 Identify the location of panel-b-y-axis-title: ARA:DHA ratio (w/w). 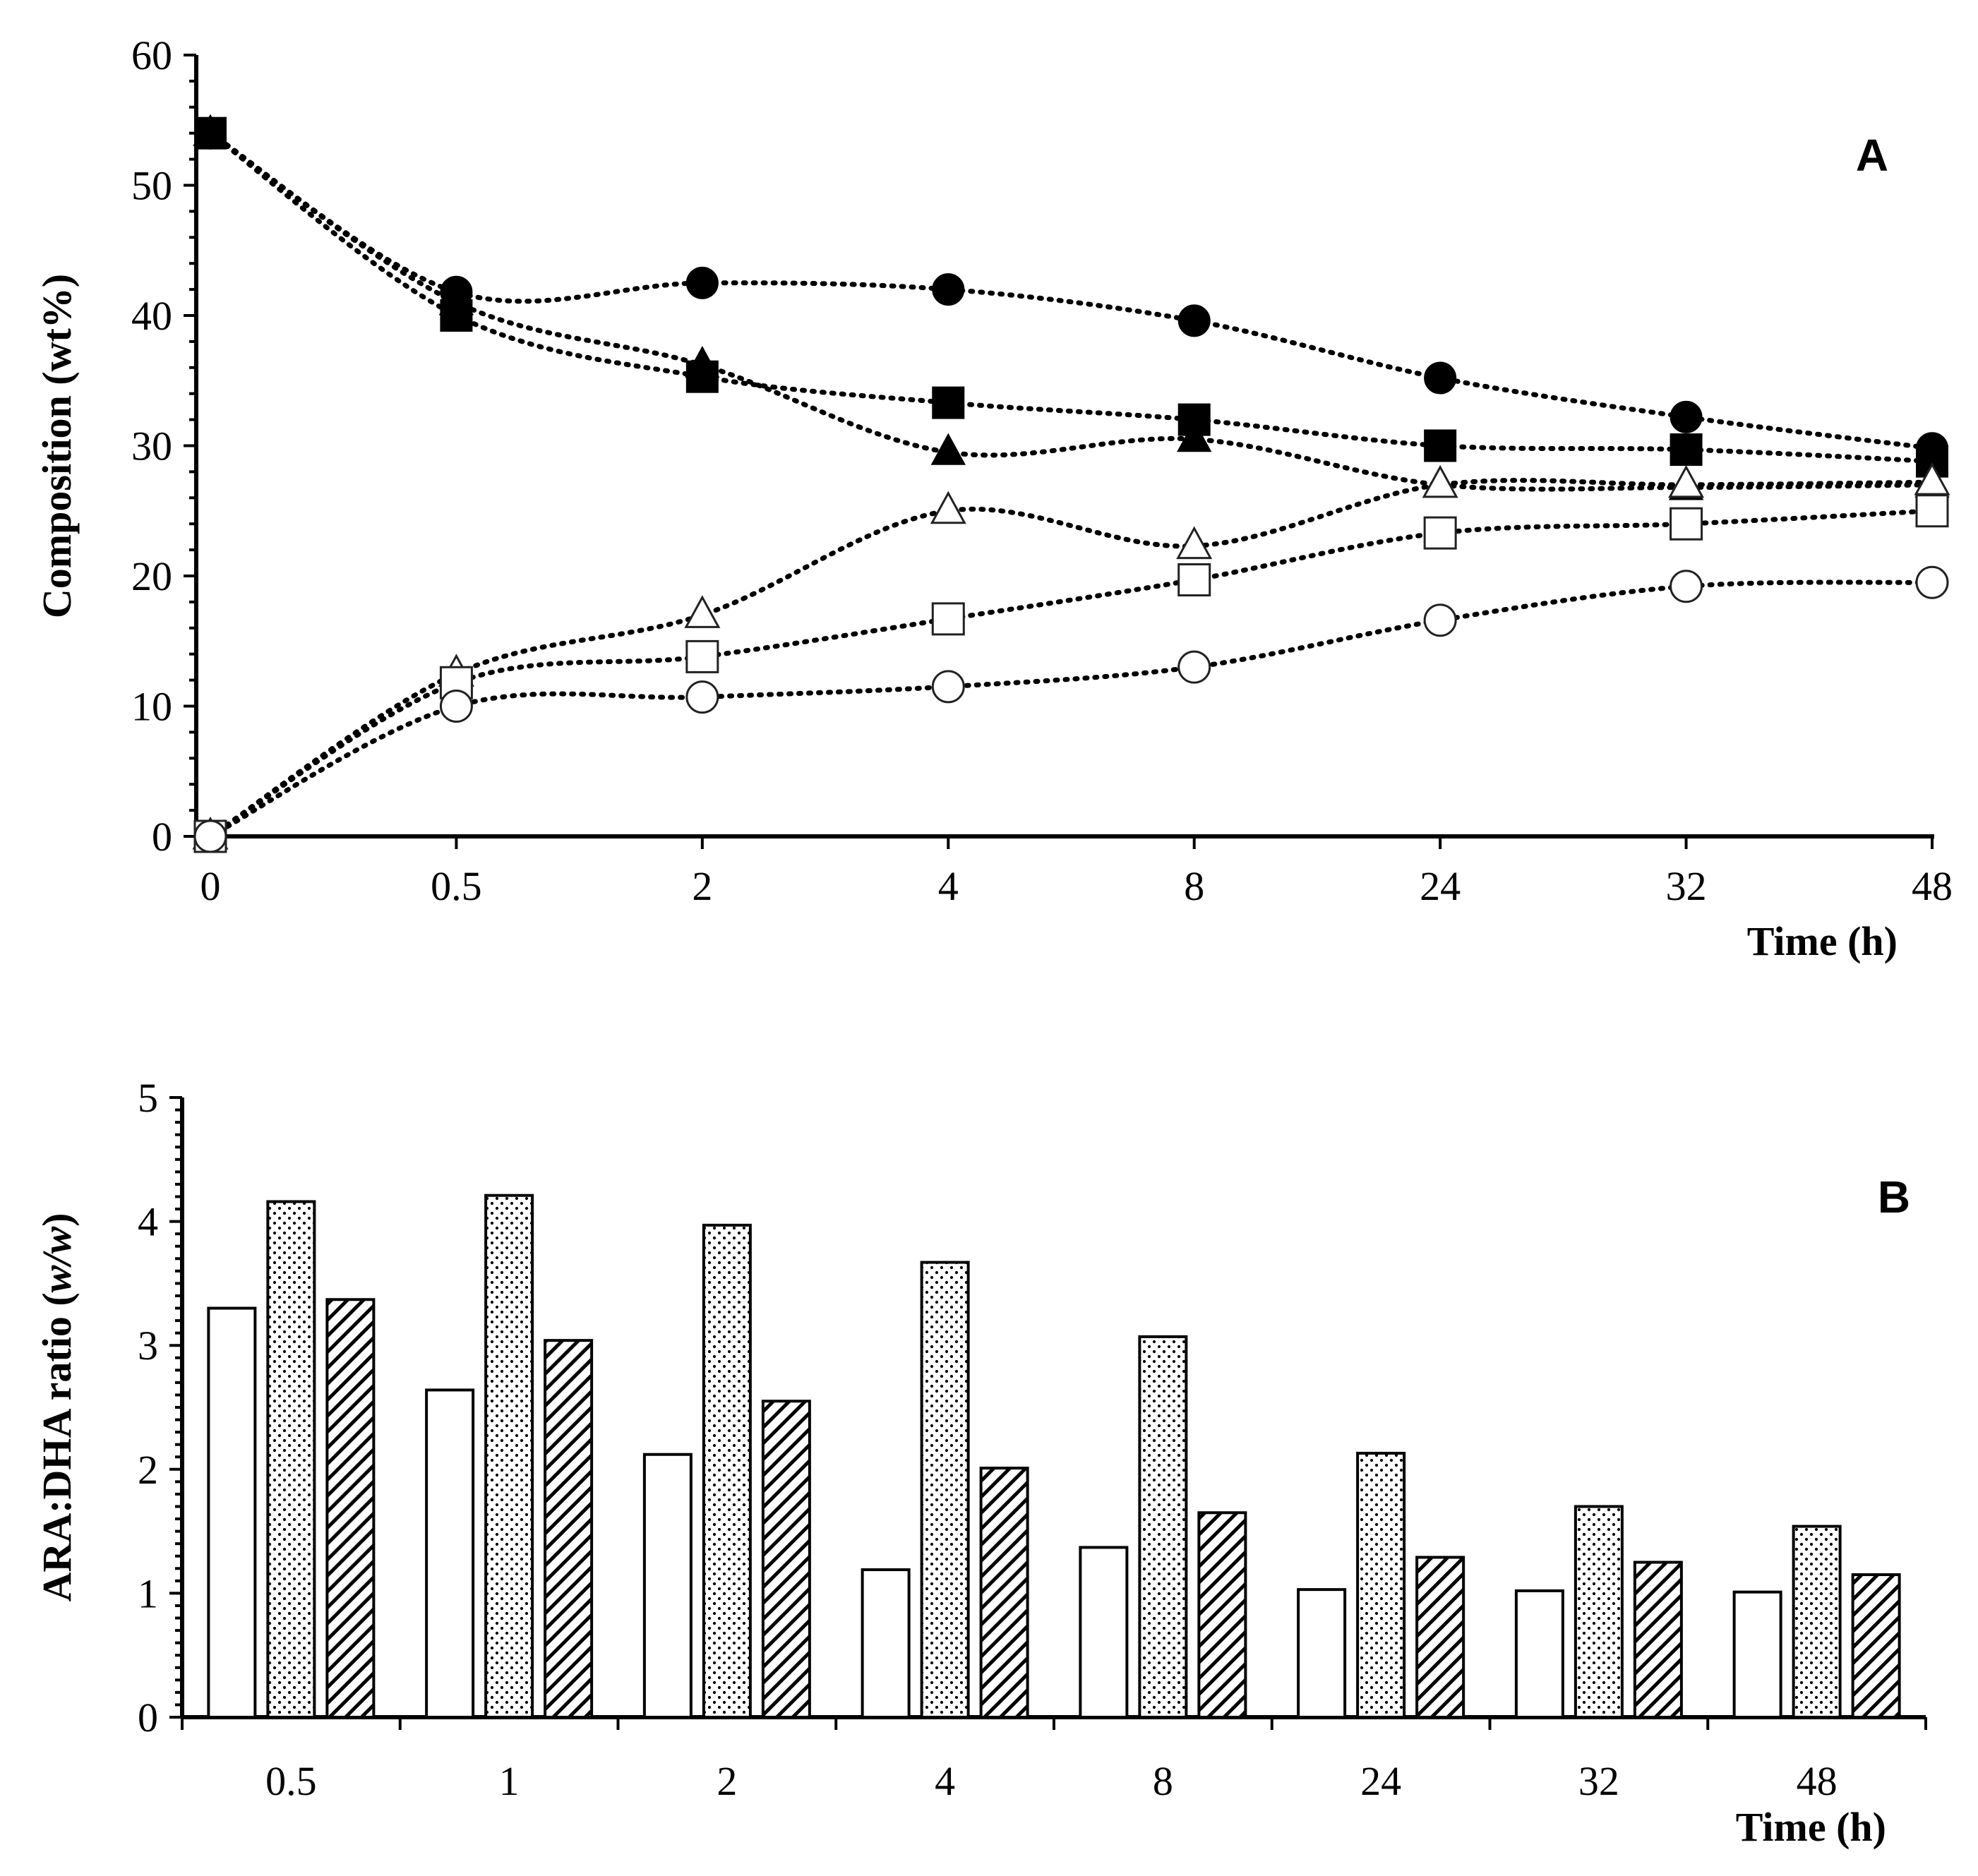
(57, 1407).